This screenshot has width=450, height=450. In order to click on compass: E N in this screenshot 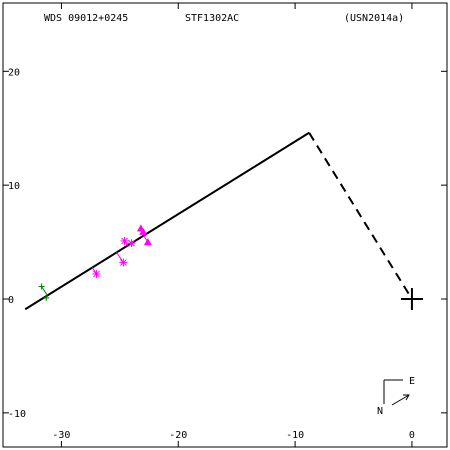, I will do `click(396, 396)`.